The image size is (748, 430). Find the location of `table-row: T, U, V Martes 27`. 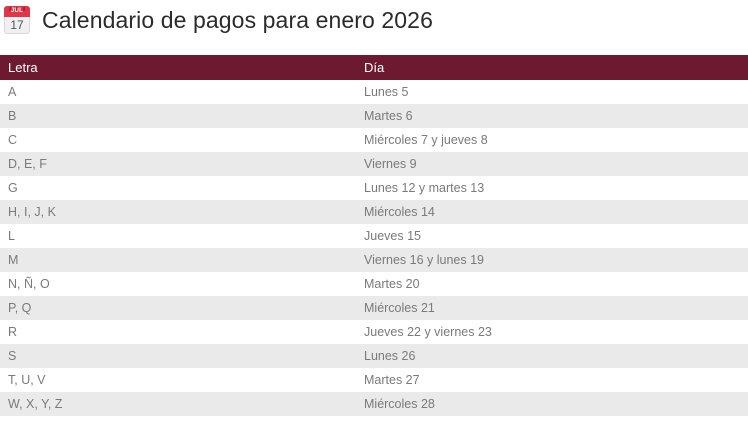

table-row: T, U, V Martes 27 is located at coordinates (374, 380).